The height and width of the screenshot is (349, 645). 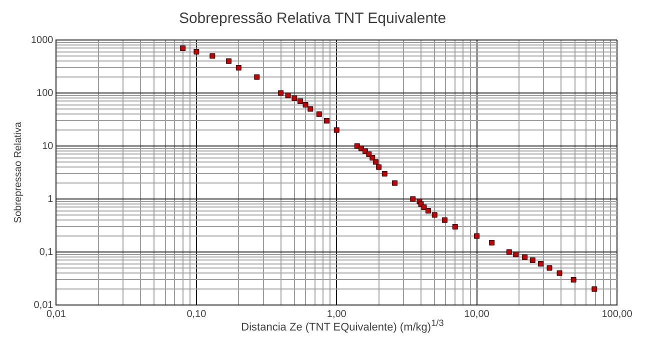 I want to click on y-tick-label: 1000, so click(x=42, y=40).